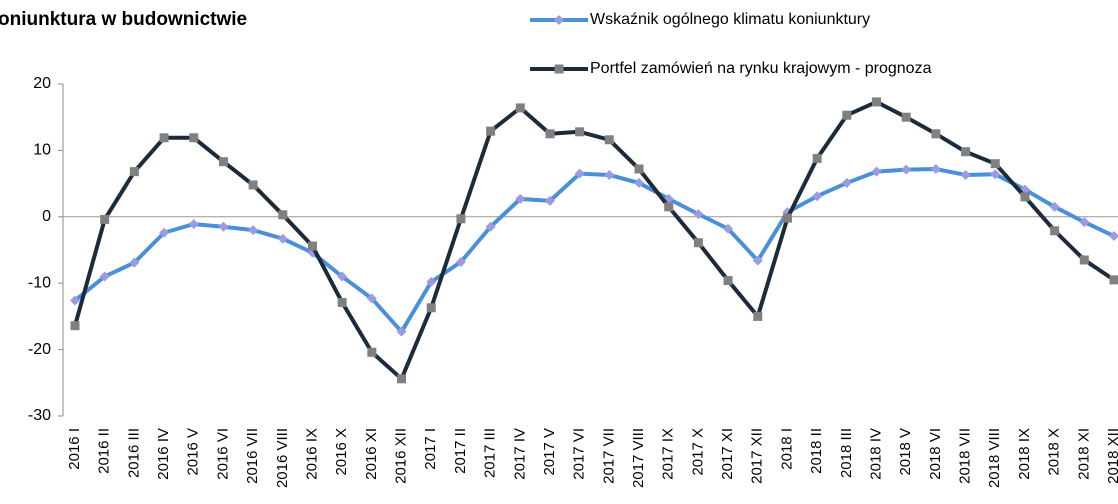 This screenshot has width=1118, height=504. What do you see at coordinates (846, 453) in the screenshot?
I see `x-tick-label: 2018 III` at bounding box center [846, 453].